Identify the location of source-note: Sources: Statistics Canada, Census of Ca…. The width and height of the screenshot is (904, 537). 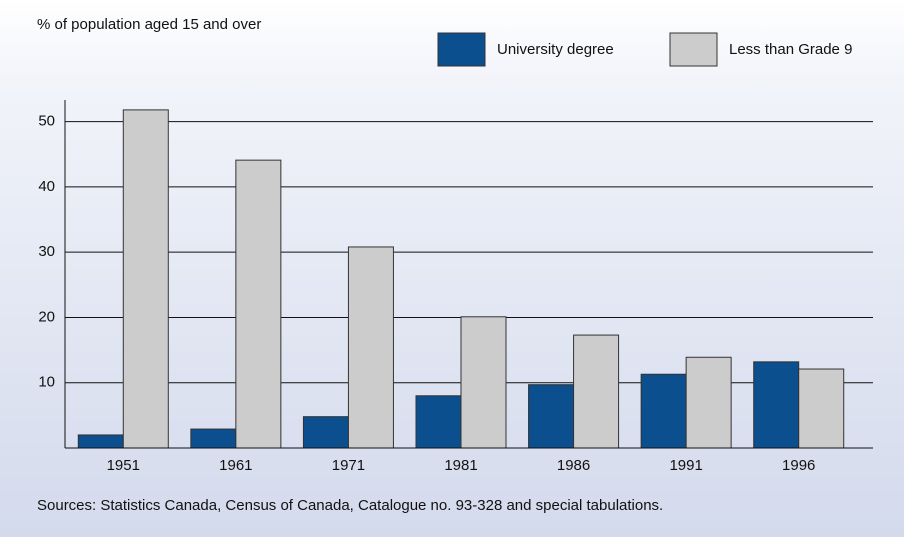
(350, 505).